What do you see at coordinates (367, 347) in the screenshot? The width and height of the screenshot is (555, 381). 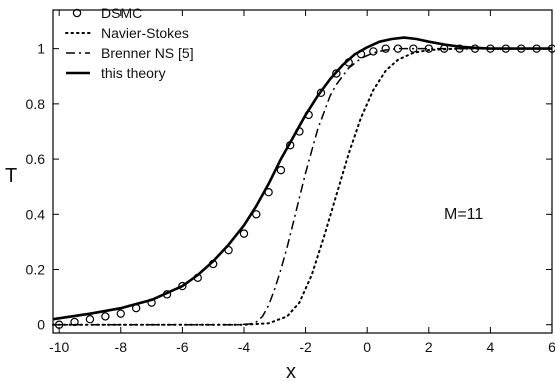 I see `x-tick-label: 0` at bounding box center [367, 347].